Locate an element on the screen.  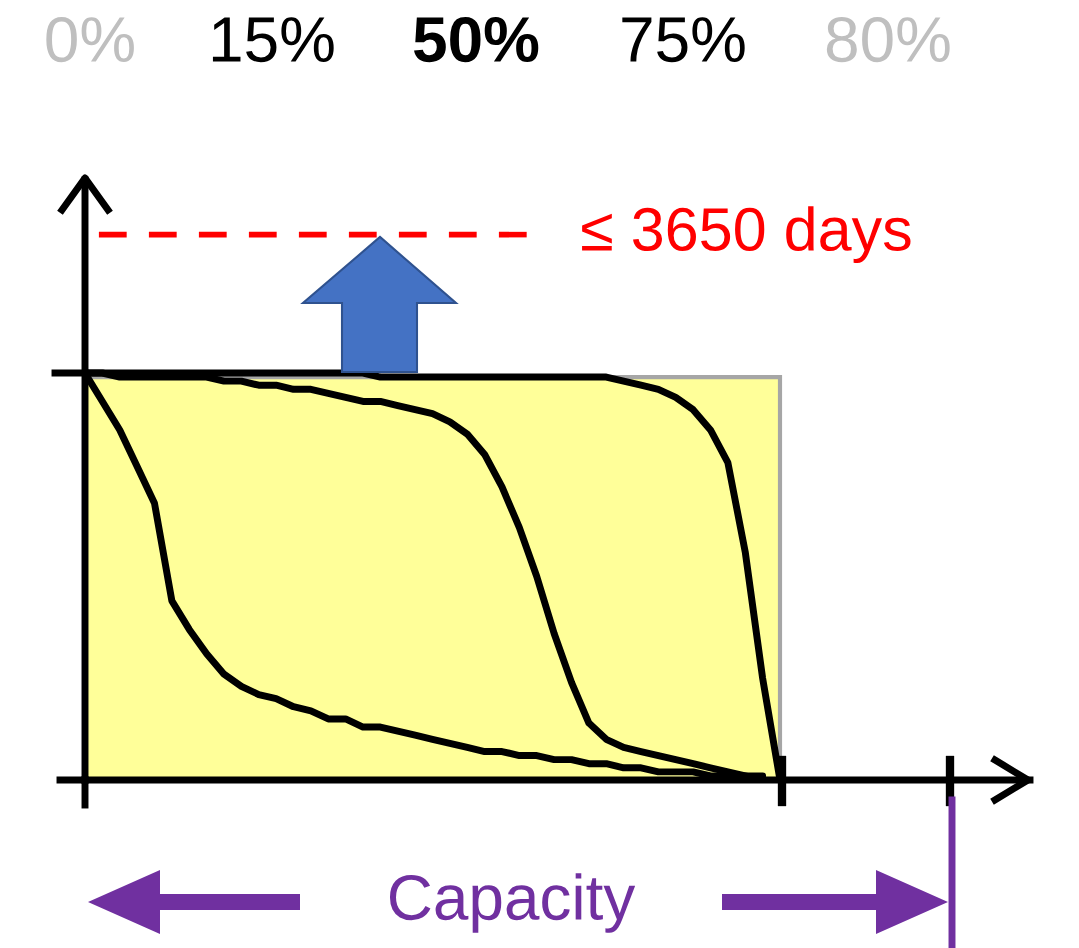
text: 80% is located at coordinates (888, 39).